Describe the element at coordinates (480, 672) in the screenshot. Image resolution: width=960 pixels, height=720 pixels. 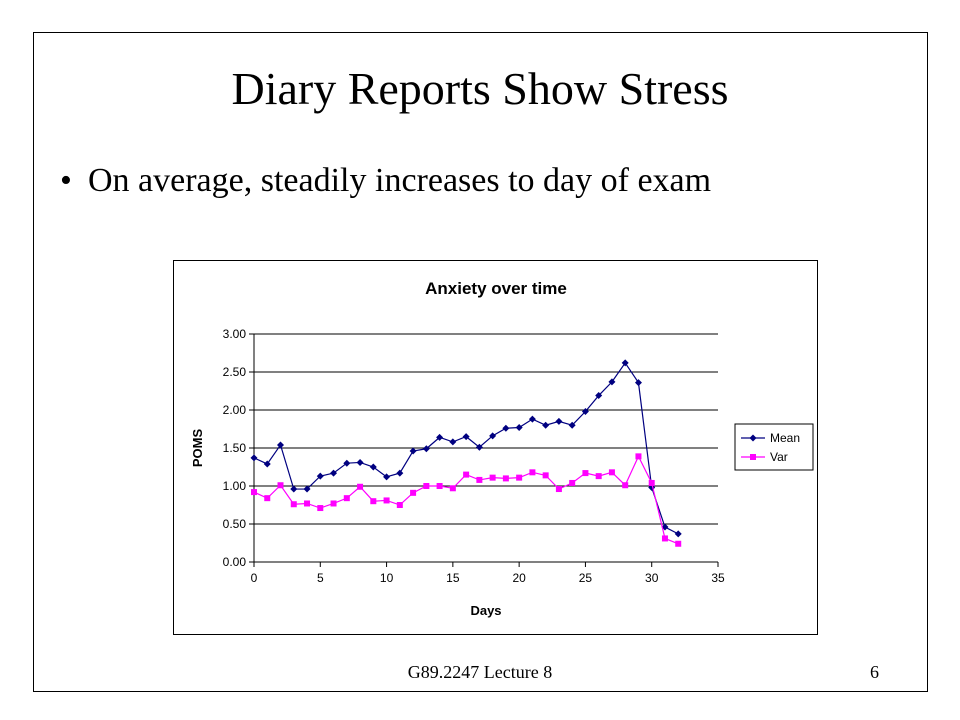
I see `slide-footer: G89.2247 Lecture 8` at that location.